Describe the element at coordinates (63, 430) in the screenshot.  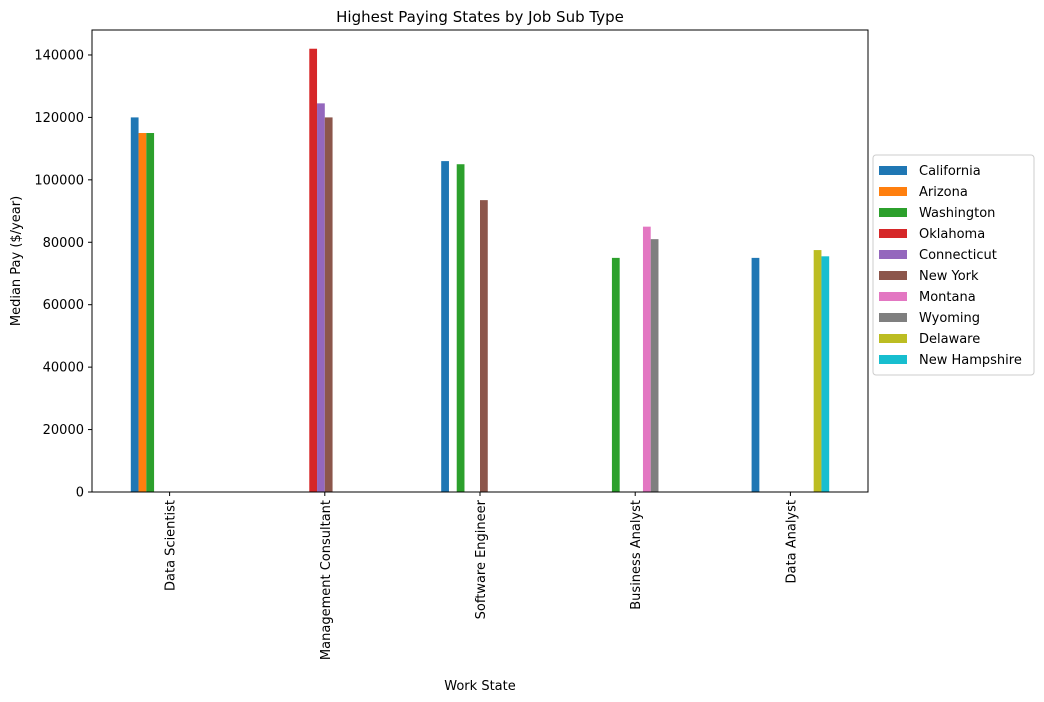
I see `y-tick-label: 20000` at that location.